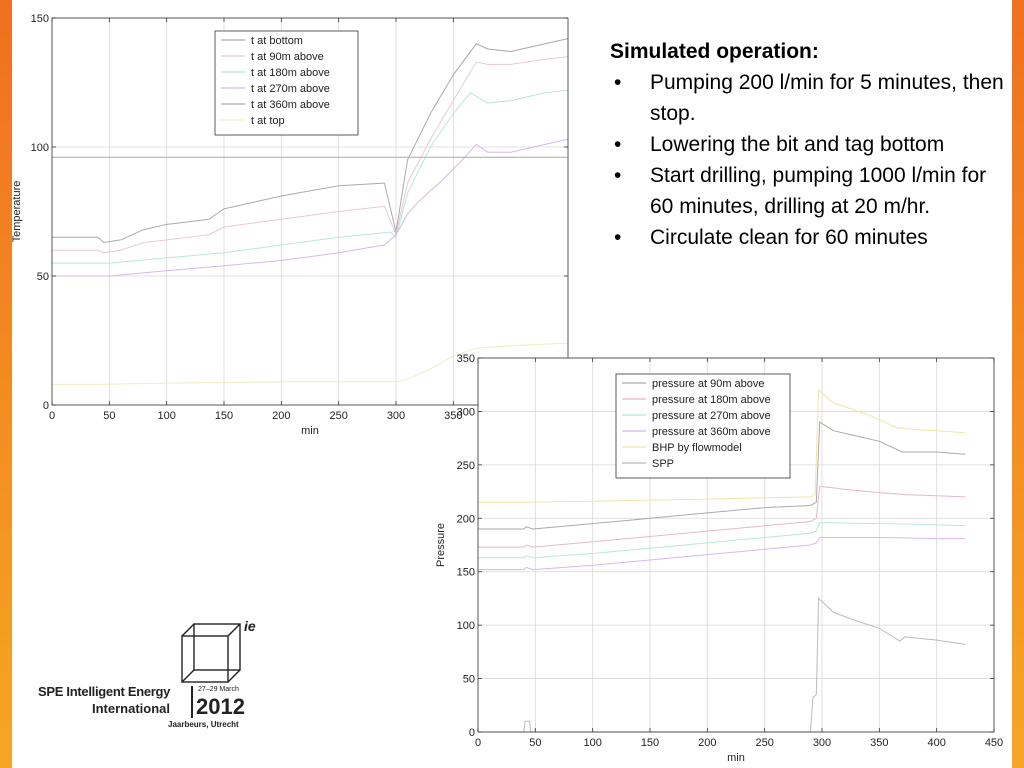 The height and width of the screenshot is (768, 1024). What do you see at coordinates (994, 743) in the screenshot?
I see `x-tick-label: 450` at bounding box center [994, 743].